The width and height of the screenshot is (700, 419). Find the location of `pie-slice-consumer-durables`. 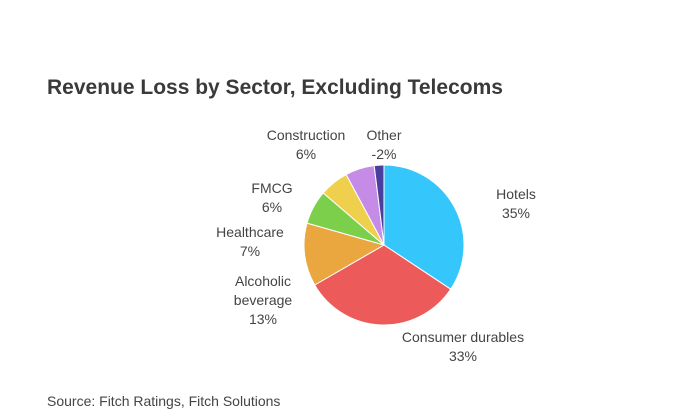

pie-slice-consumer-durables is located at coordinates (383, 285).